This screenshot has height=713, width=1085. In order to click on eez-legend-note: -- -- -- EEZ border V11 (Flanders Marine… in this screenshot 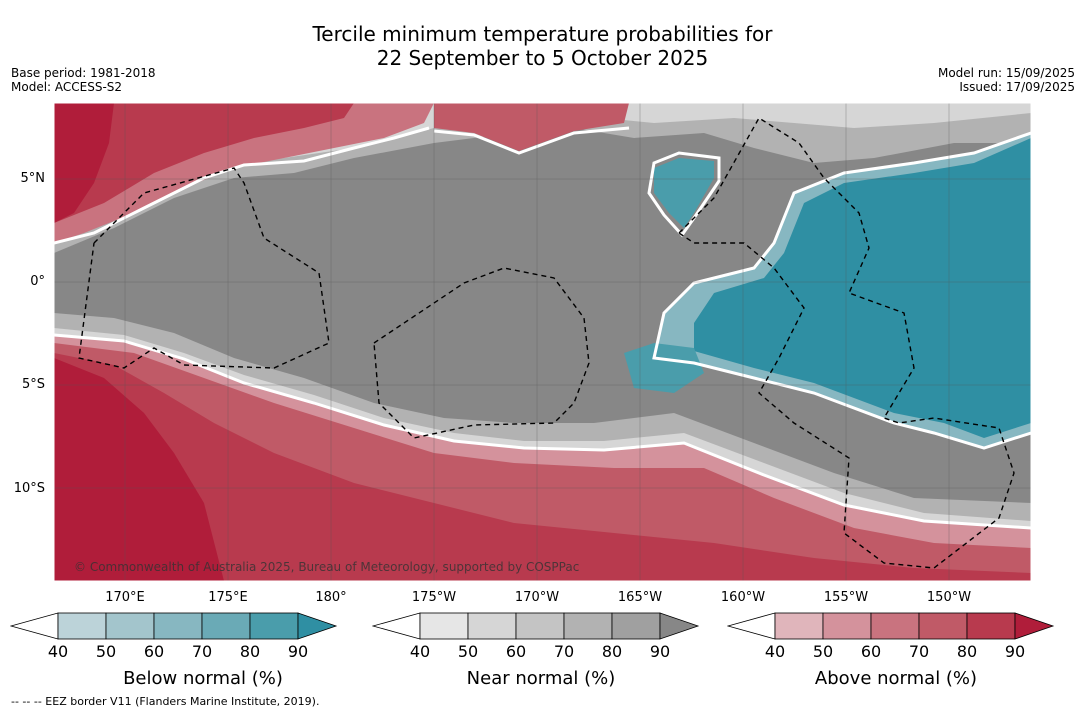, I will do `click(165, 701)`.